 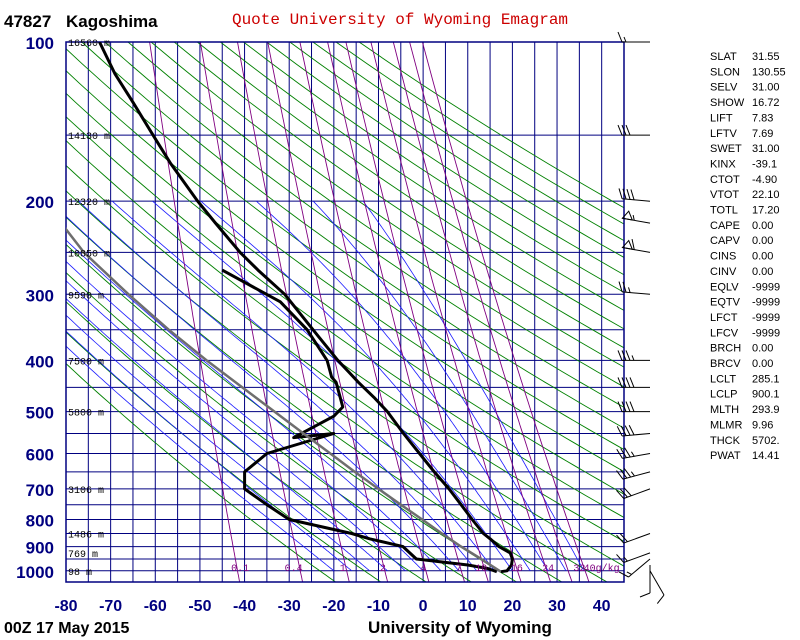 What do you see at coordinates (383, 569) in the screenshot?
I see `mixing-ratio-label: 2` at bounding box center [383, 569].